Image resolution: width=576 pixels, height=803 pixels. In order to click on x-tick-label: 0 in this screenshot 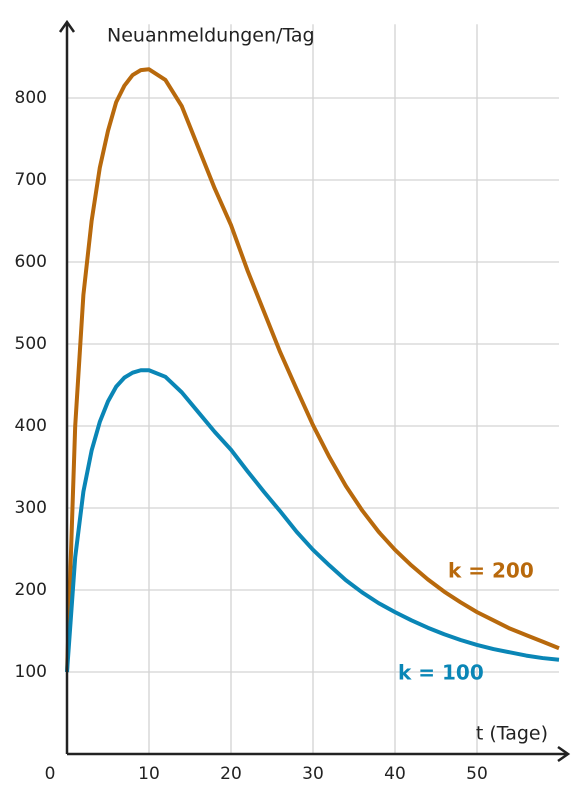, I will do `click(50, 774)`.